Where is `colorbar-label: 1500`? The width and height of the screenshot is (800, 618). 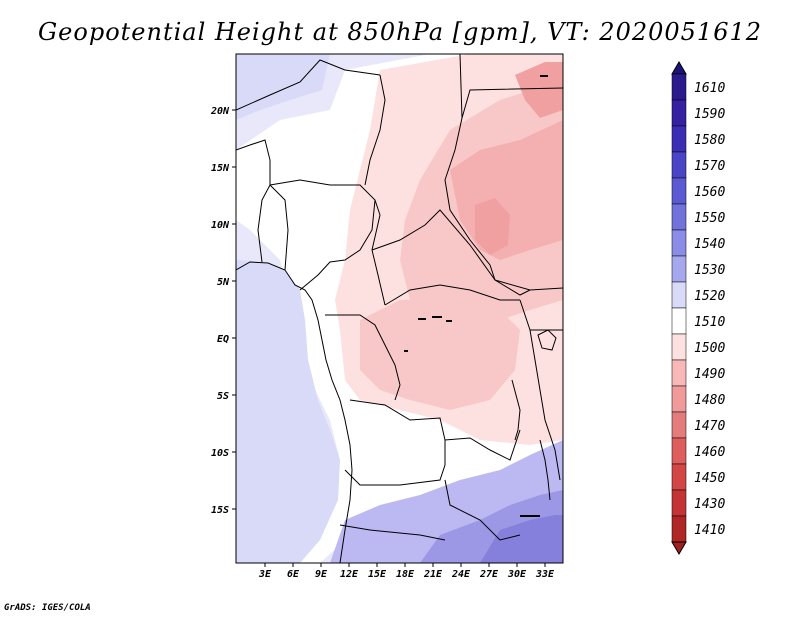 colorbar-label: 1500 is located at coordinates (709, 348).